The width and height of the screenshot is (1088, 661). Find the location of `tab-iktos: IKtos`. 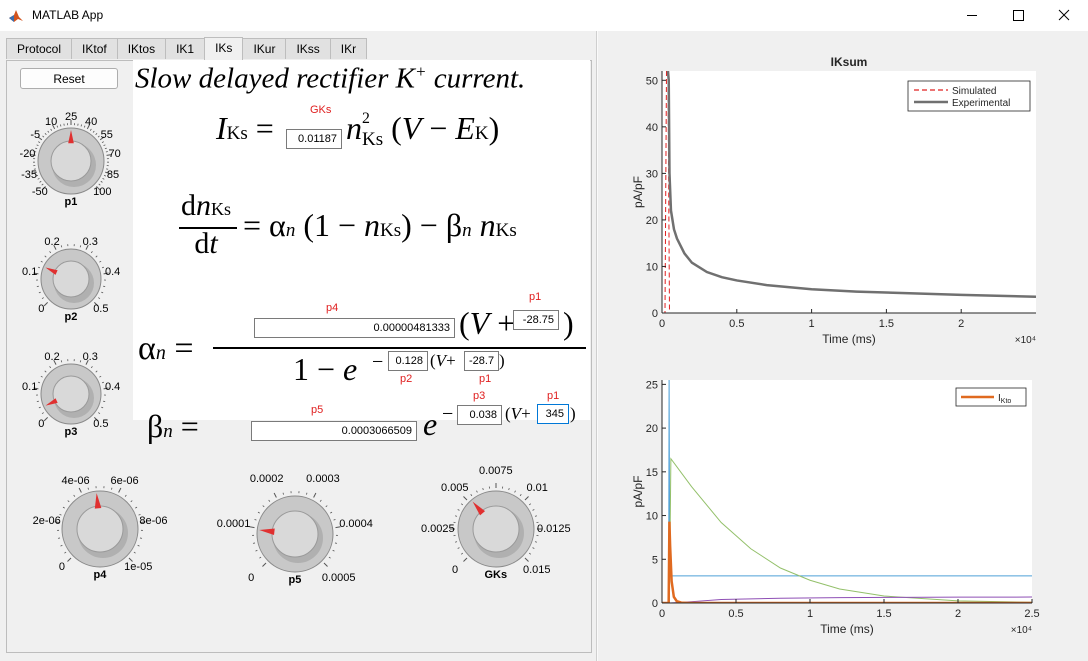

tab-iktos: IKtos is located at coordinates (141, 48).